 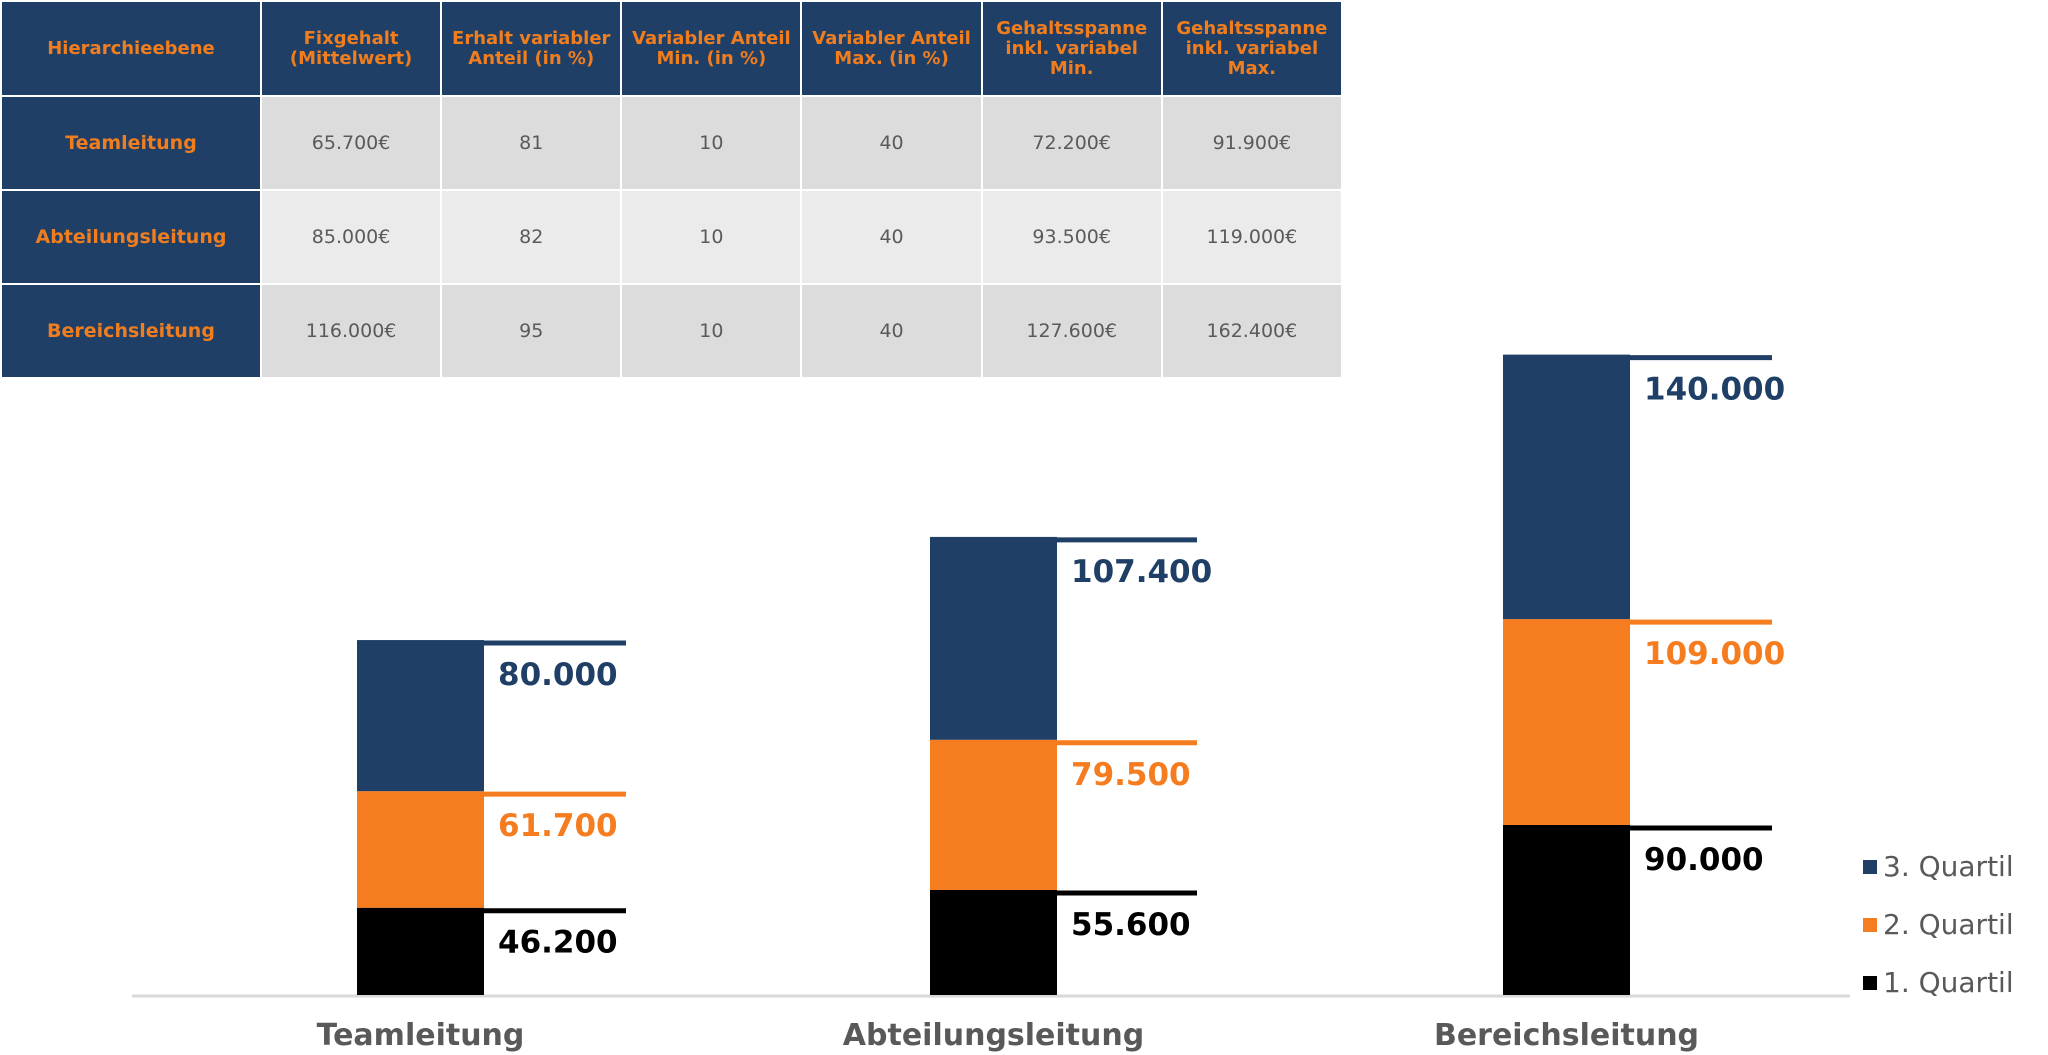 What do you see at coordinates (711, 48) in the screenshot?
I see `col-header: Variabler Anteil Min. (in %)` at bounding box center [711, 48].